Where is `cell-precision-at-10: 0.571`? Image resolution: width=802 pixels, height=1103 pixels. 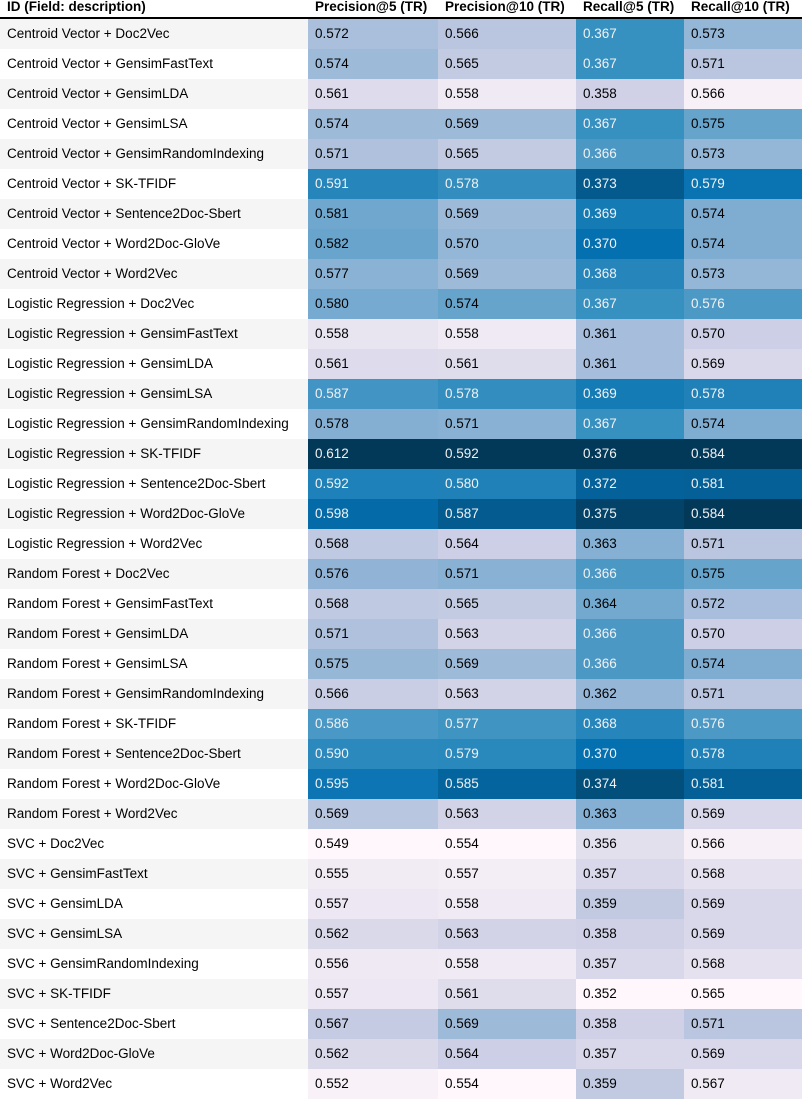
cell-precision-at-10: 0.571 is located at coordinates (507, 424).